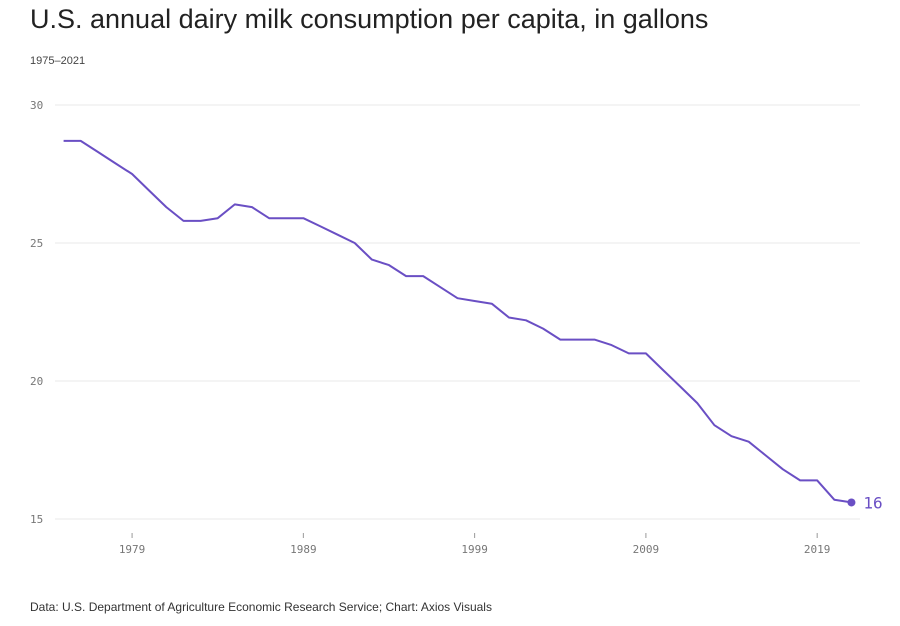 The width and height of the screenshot is (900, 626). I want to click on y-tick-label-30: 30, so click(36, 105).